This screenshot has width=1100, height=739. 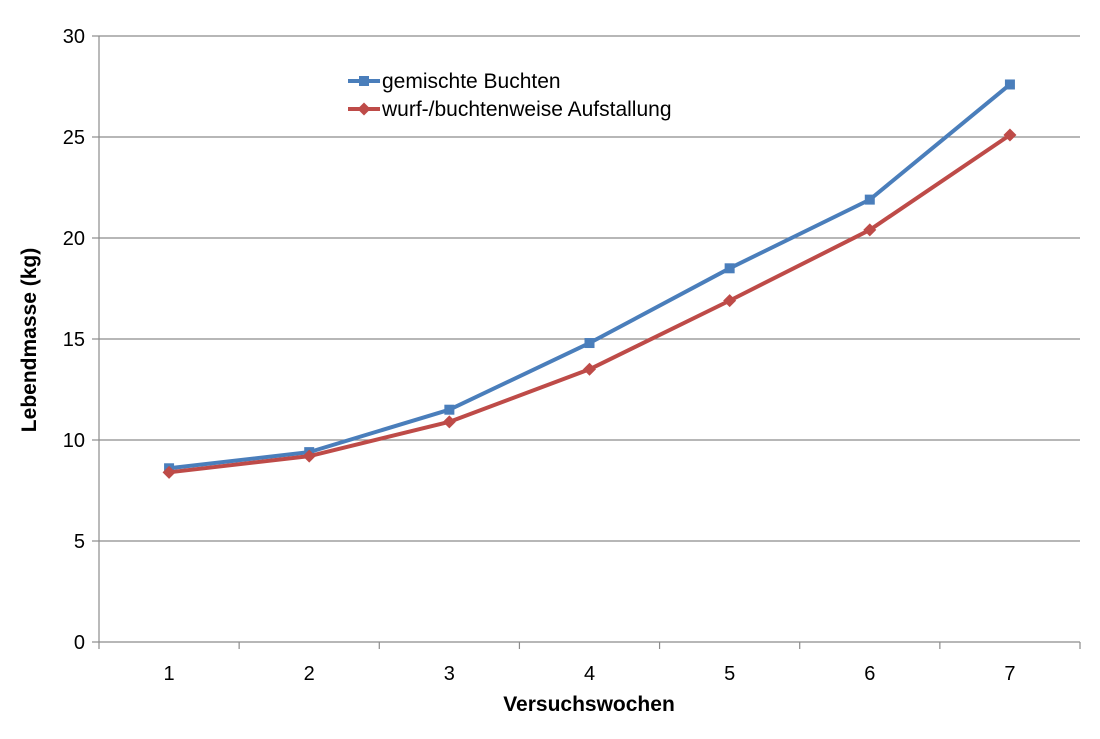 I want to click on y-tick-label: 10, so click(x=74, y=441).